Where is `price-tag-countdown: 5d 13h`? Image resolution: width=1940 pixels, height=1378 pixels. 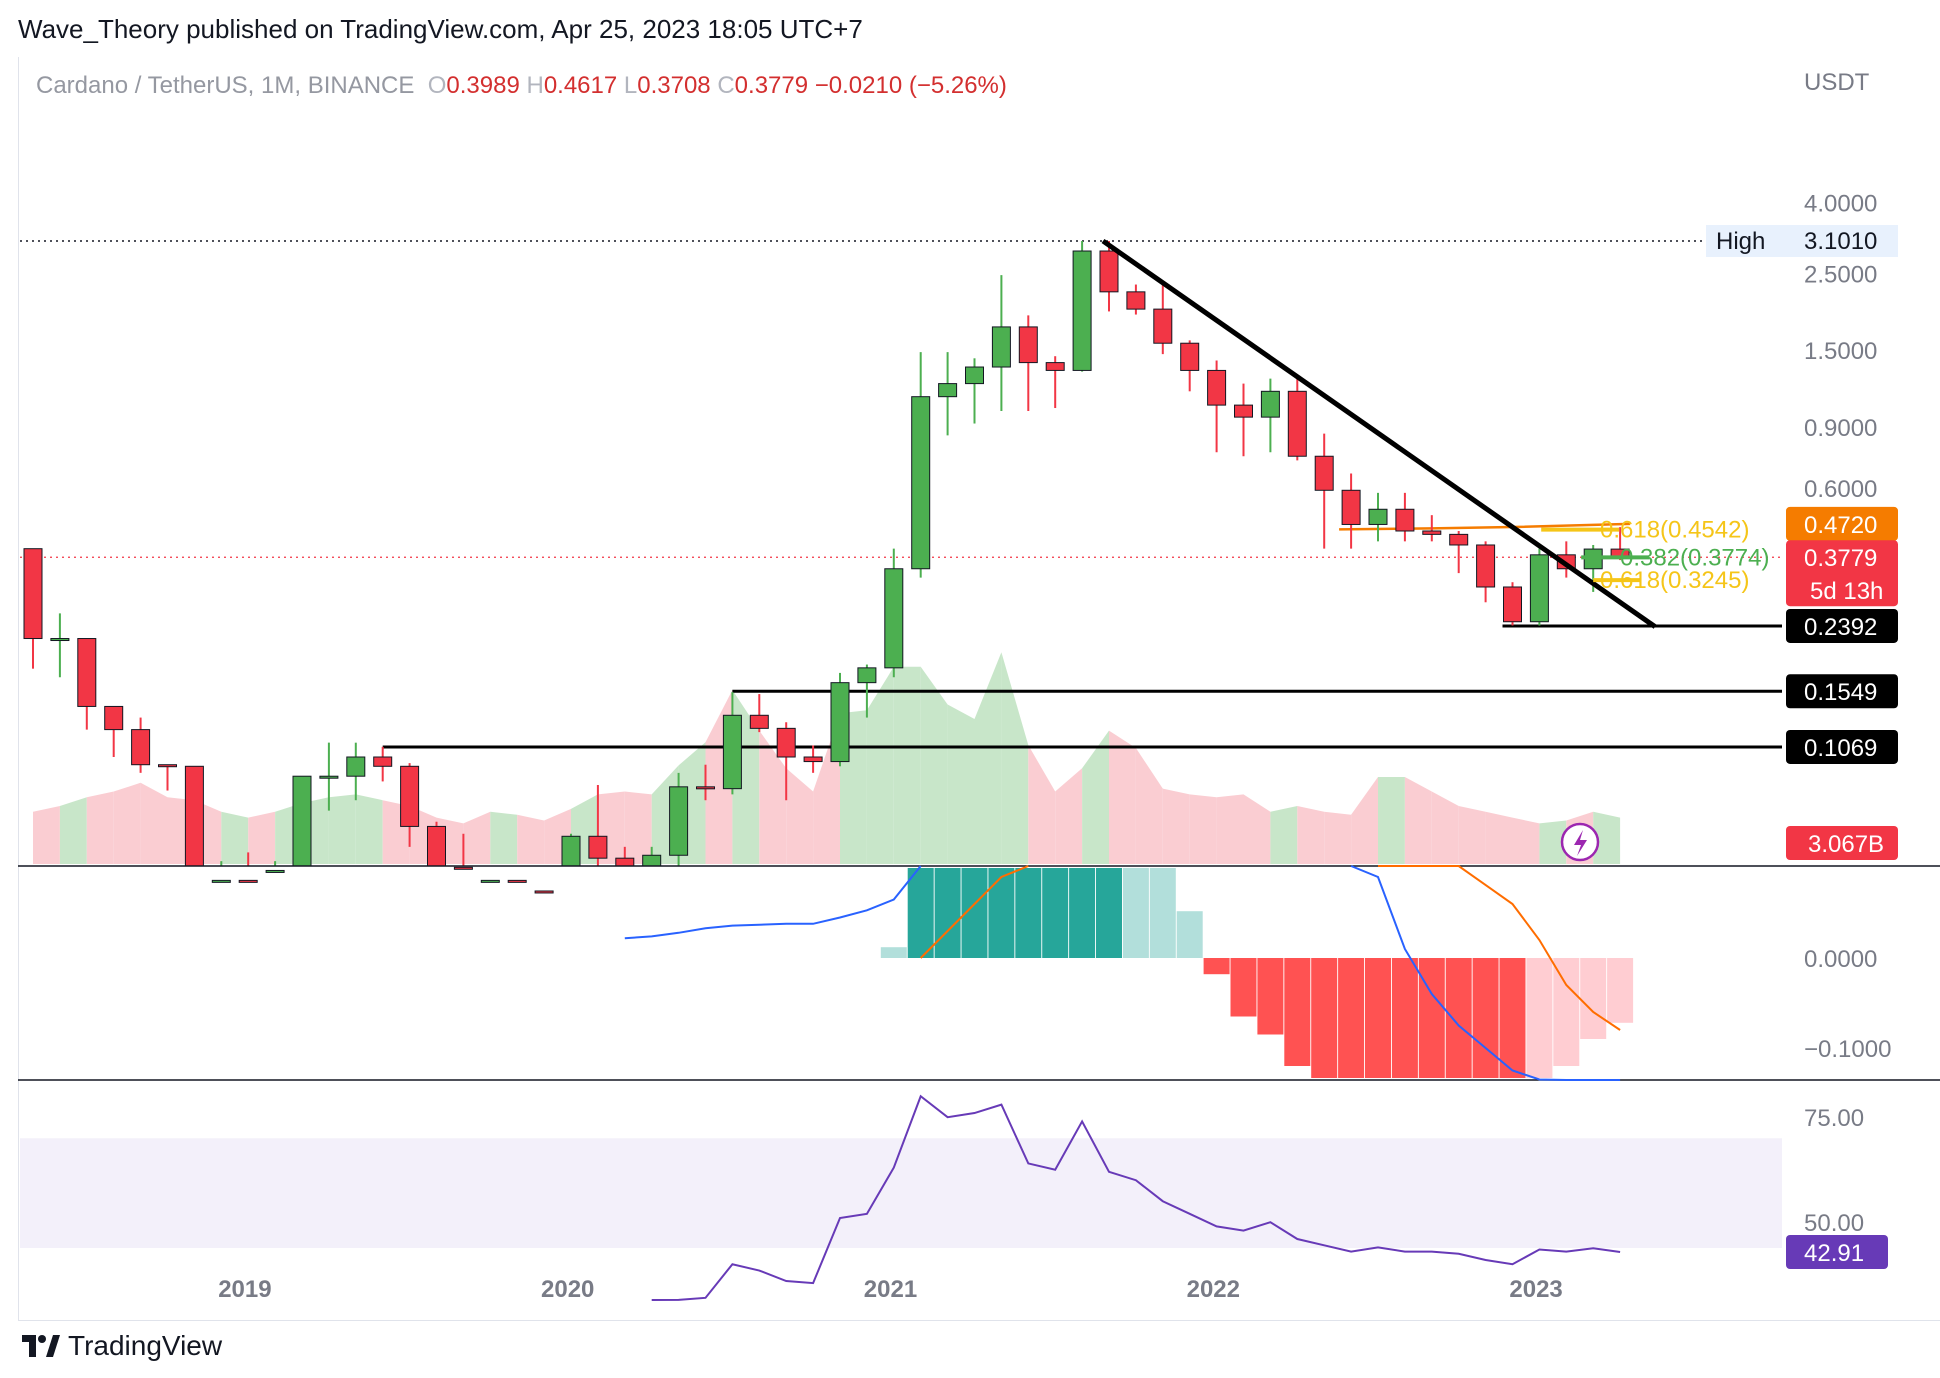 price-tag-countdown: 5d 13h is located at coordinates (1846, 591).